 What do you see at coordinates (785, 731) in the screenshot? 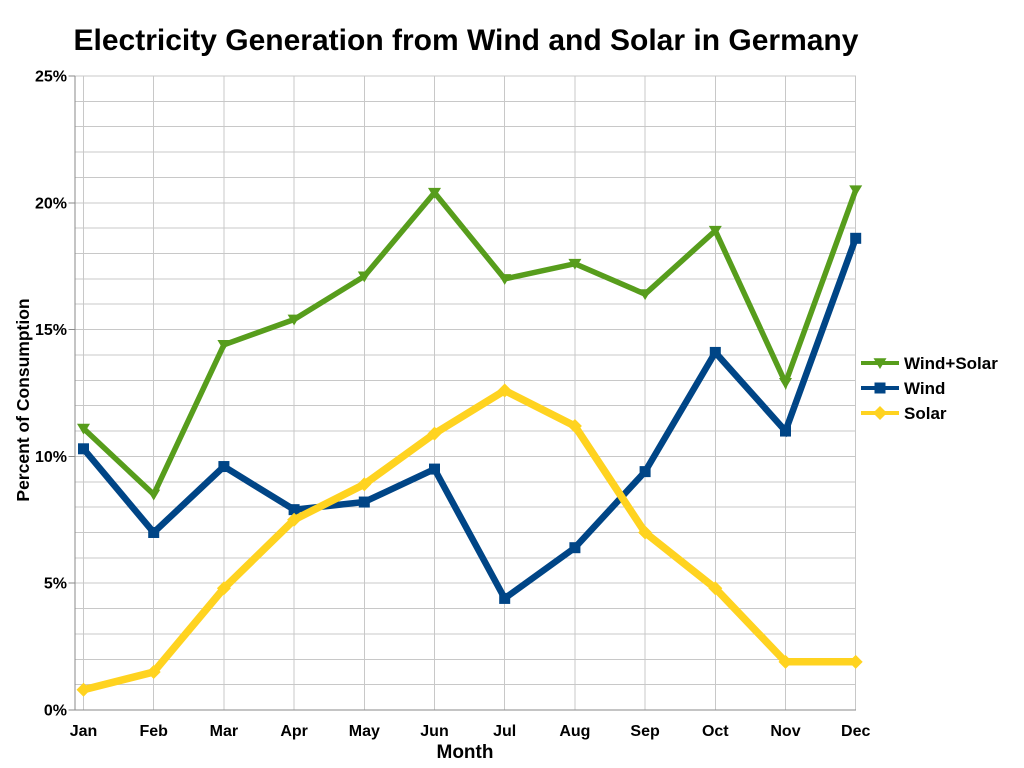
I see `x-tick-label: Nov` at bounding box center [785, 731].